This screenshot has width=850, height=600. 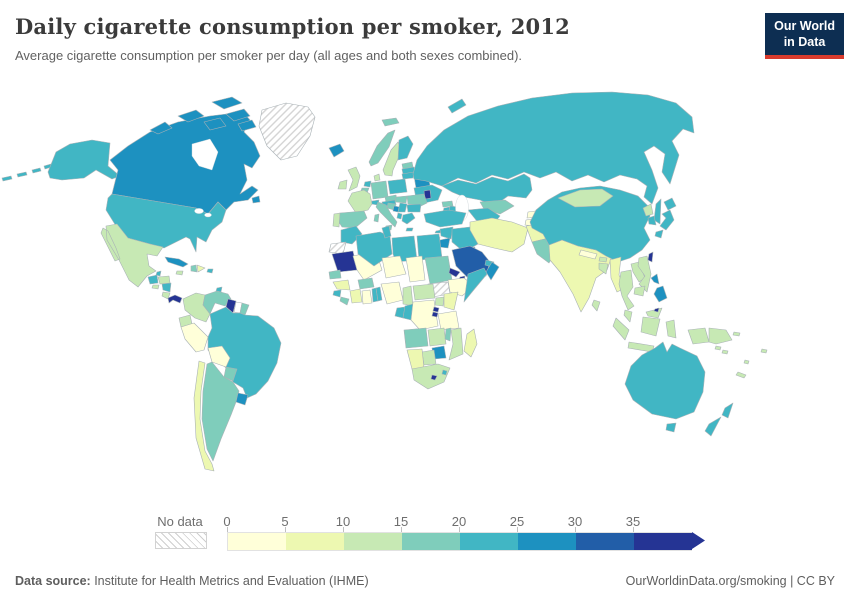 I want to click on country-nicaragua, so click(x=166, y=287).